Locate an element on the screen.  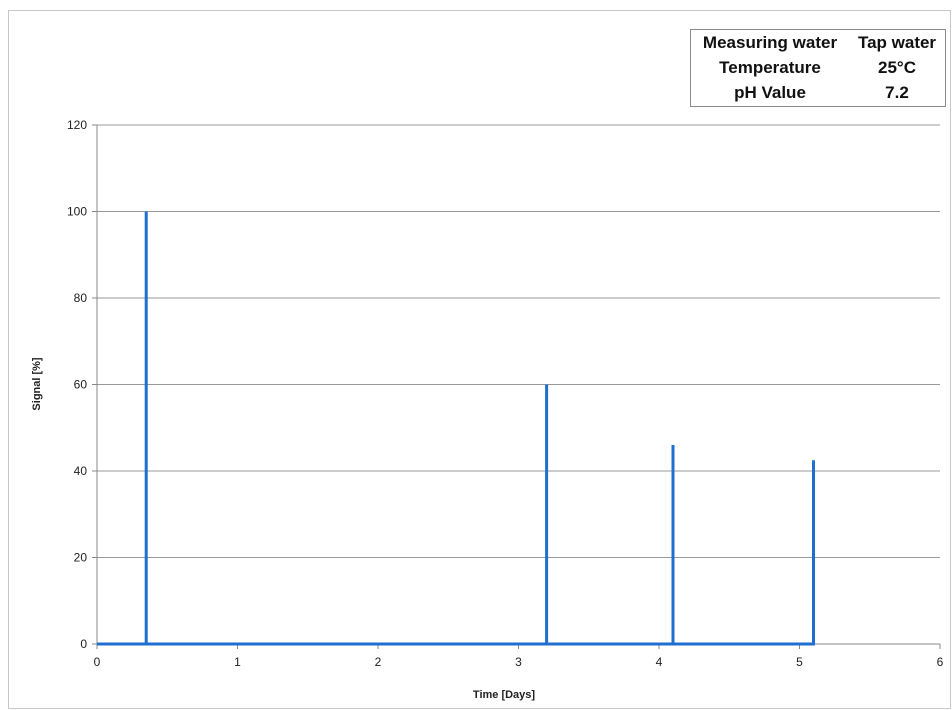
x-tick-label: 3 is located at coordinates (518, 662).